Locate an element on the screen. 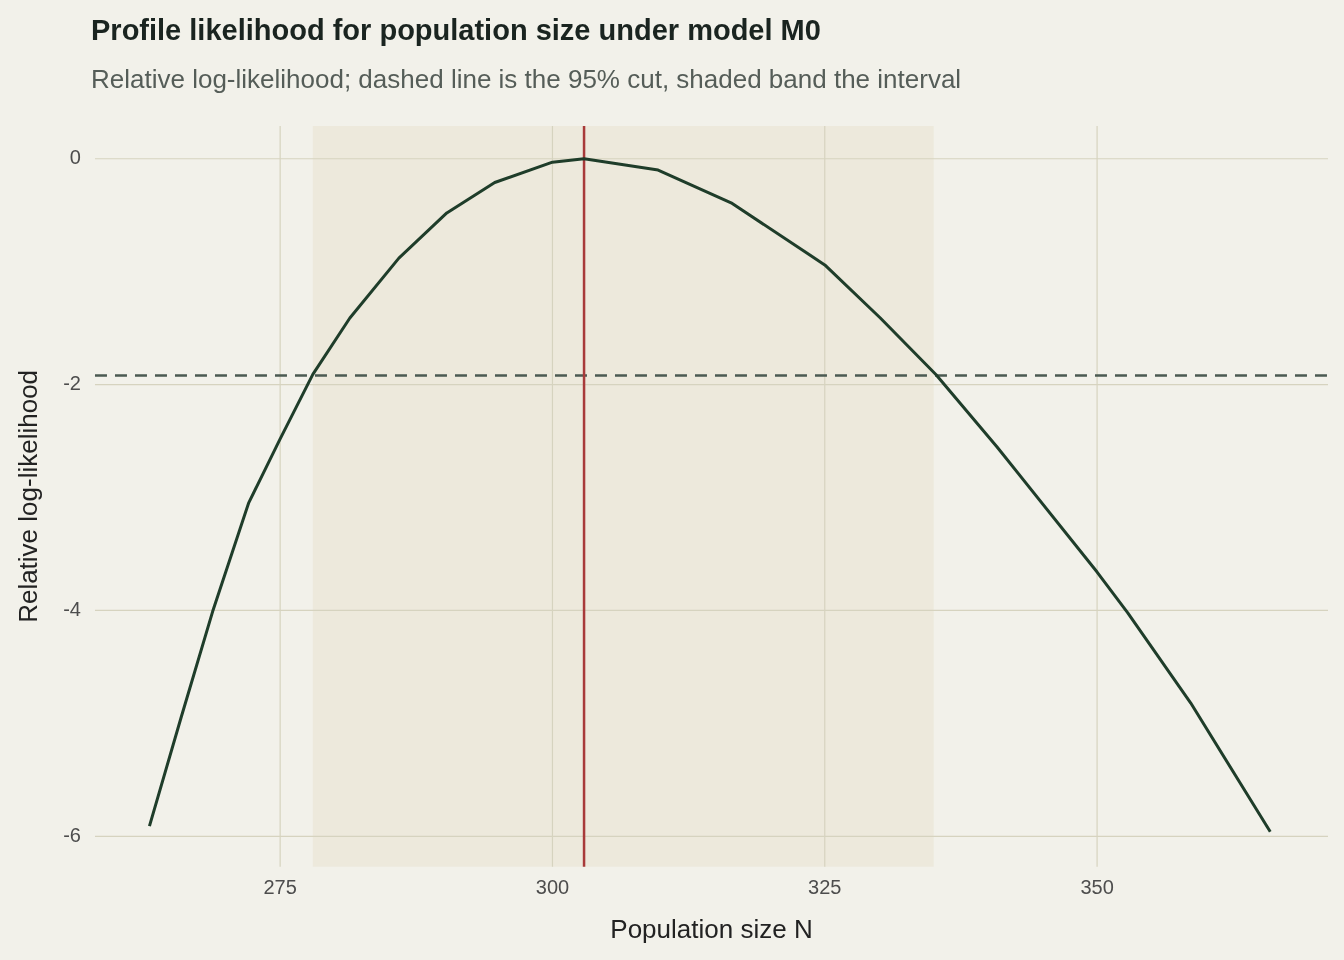 The width and height of the screenshot is (1344, 960). y-tick-label: -2 is located at coordinates (72, 383).